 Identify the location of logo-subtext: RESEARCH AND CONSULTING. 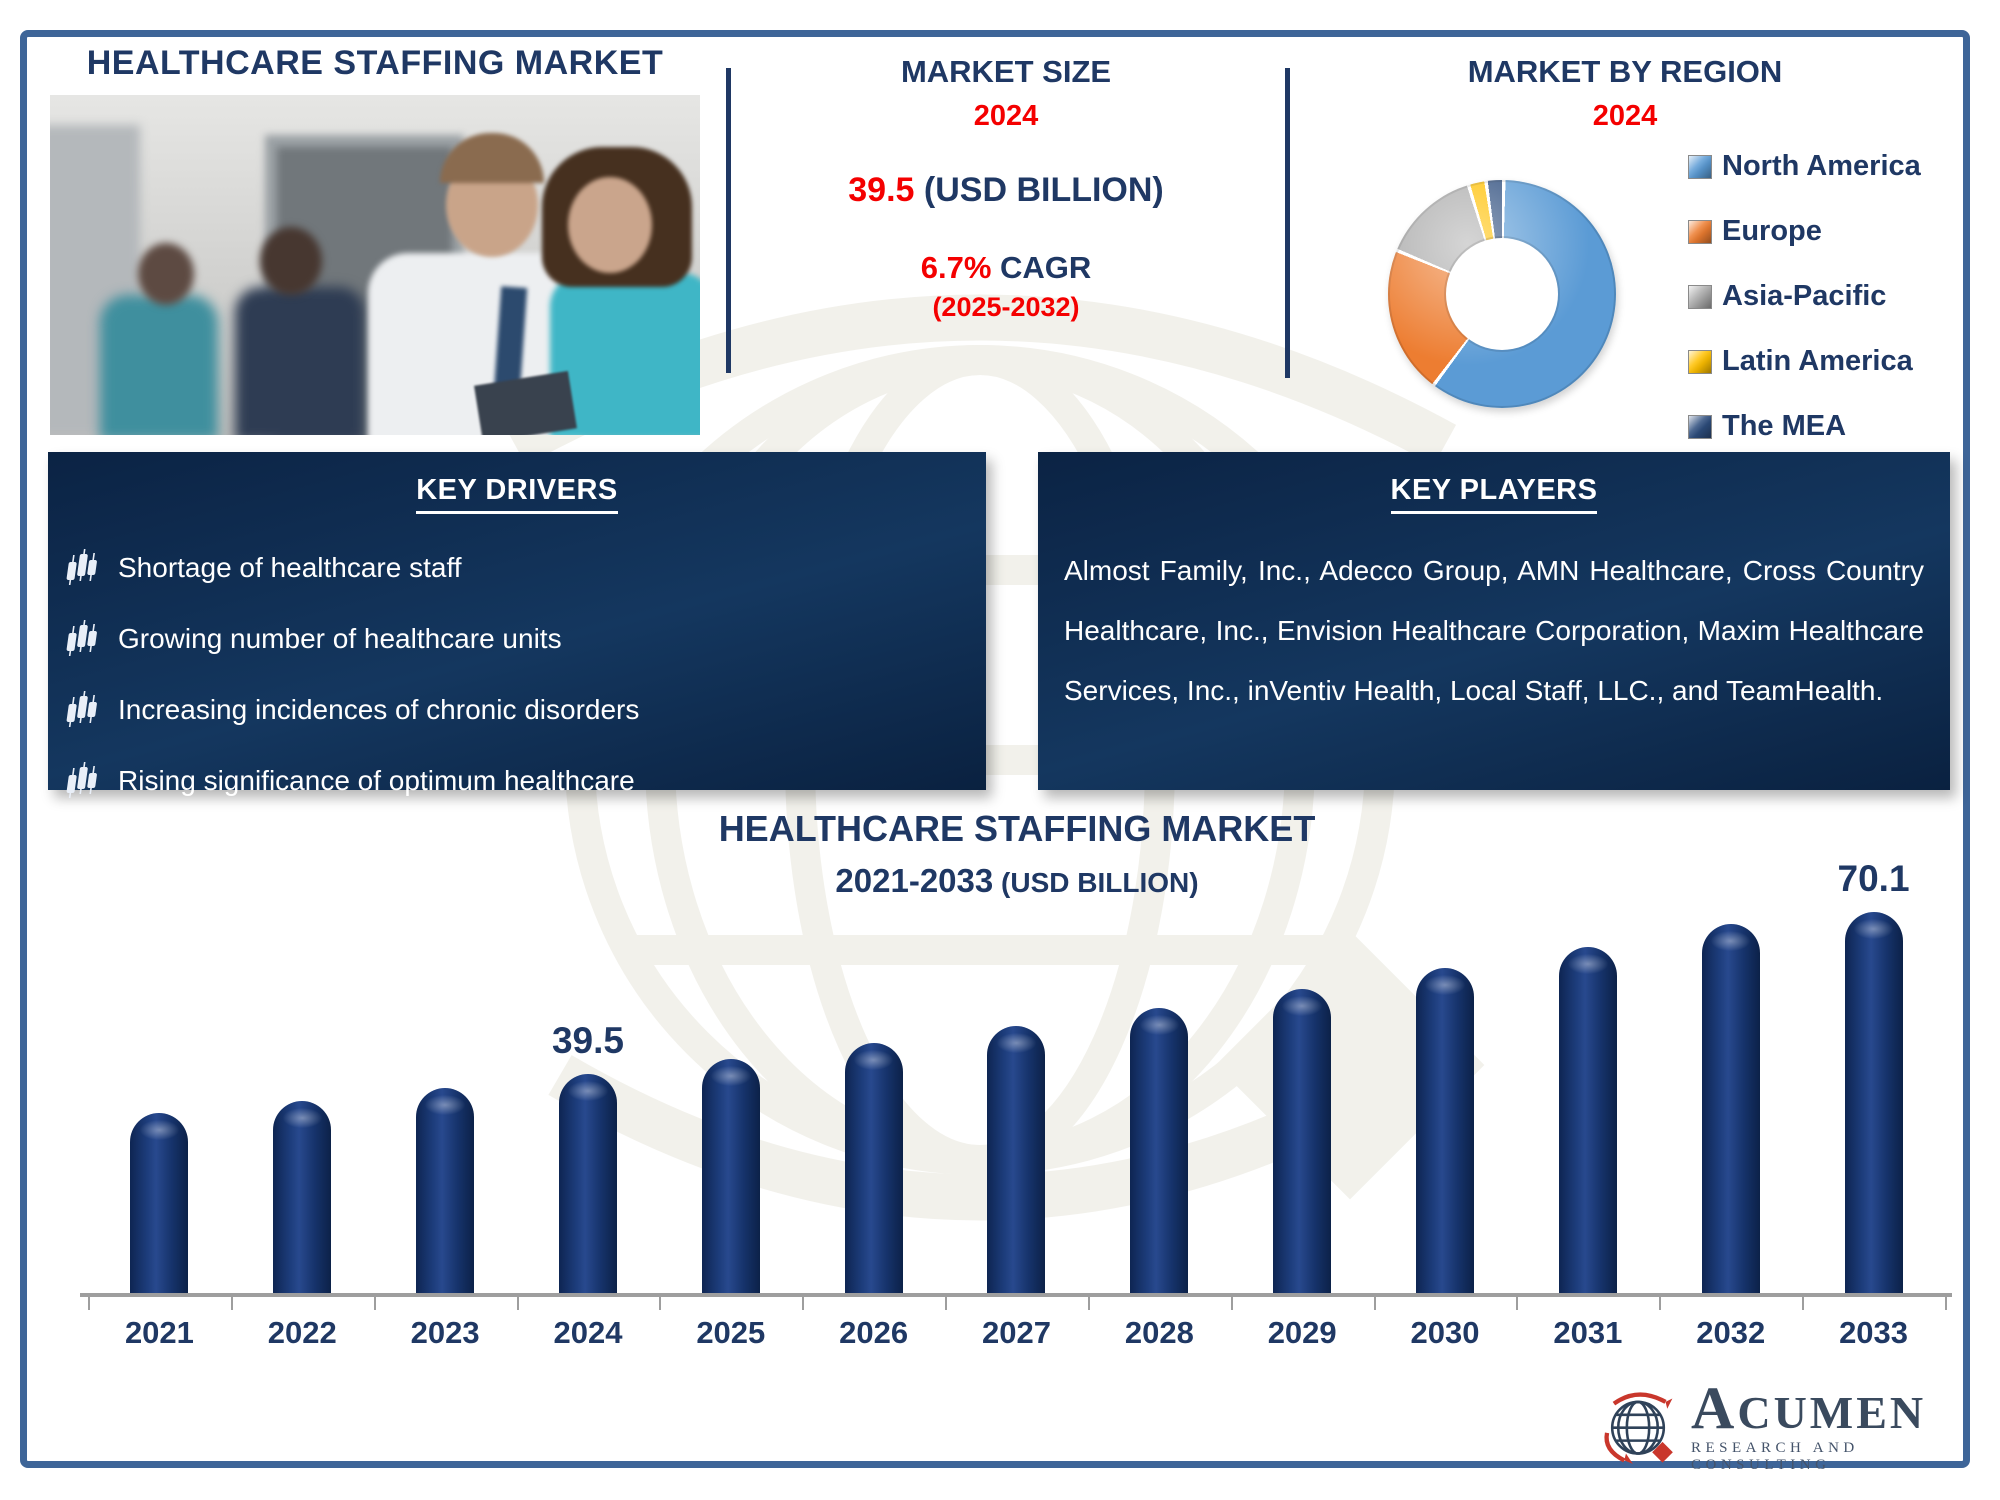
(1775, 1456).